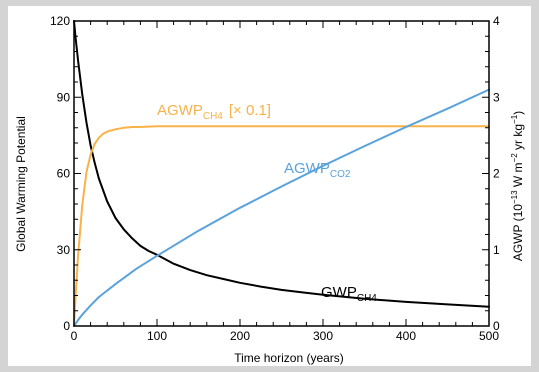  What do you see at coordinates (496, 326) in the screenshot?
I see `y2-tick-label: 0` at bounding box center [496, 326].